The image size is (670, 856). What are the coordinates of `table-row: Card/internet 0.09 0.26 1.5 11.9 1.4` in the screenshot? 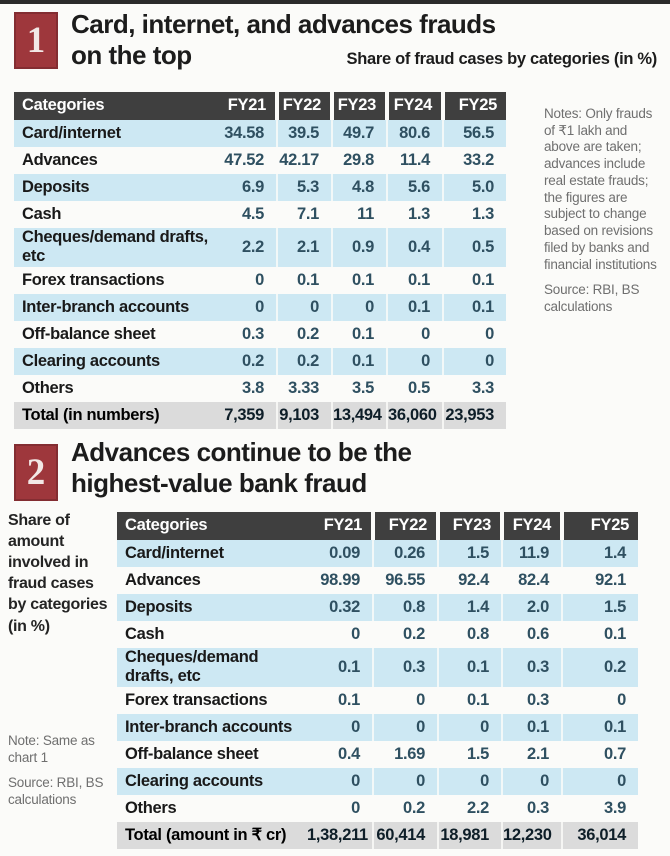 It's located at (377, 553).